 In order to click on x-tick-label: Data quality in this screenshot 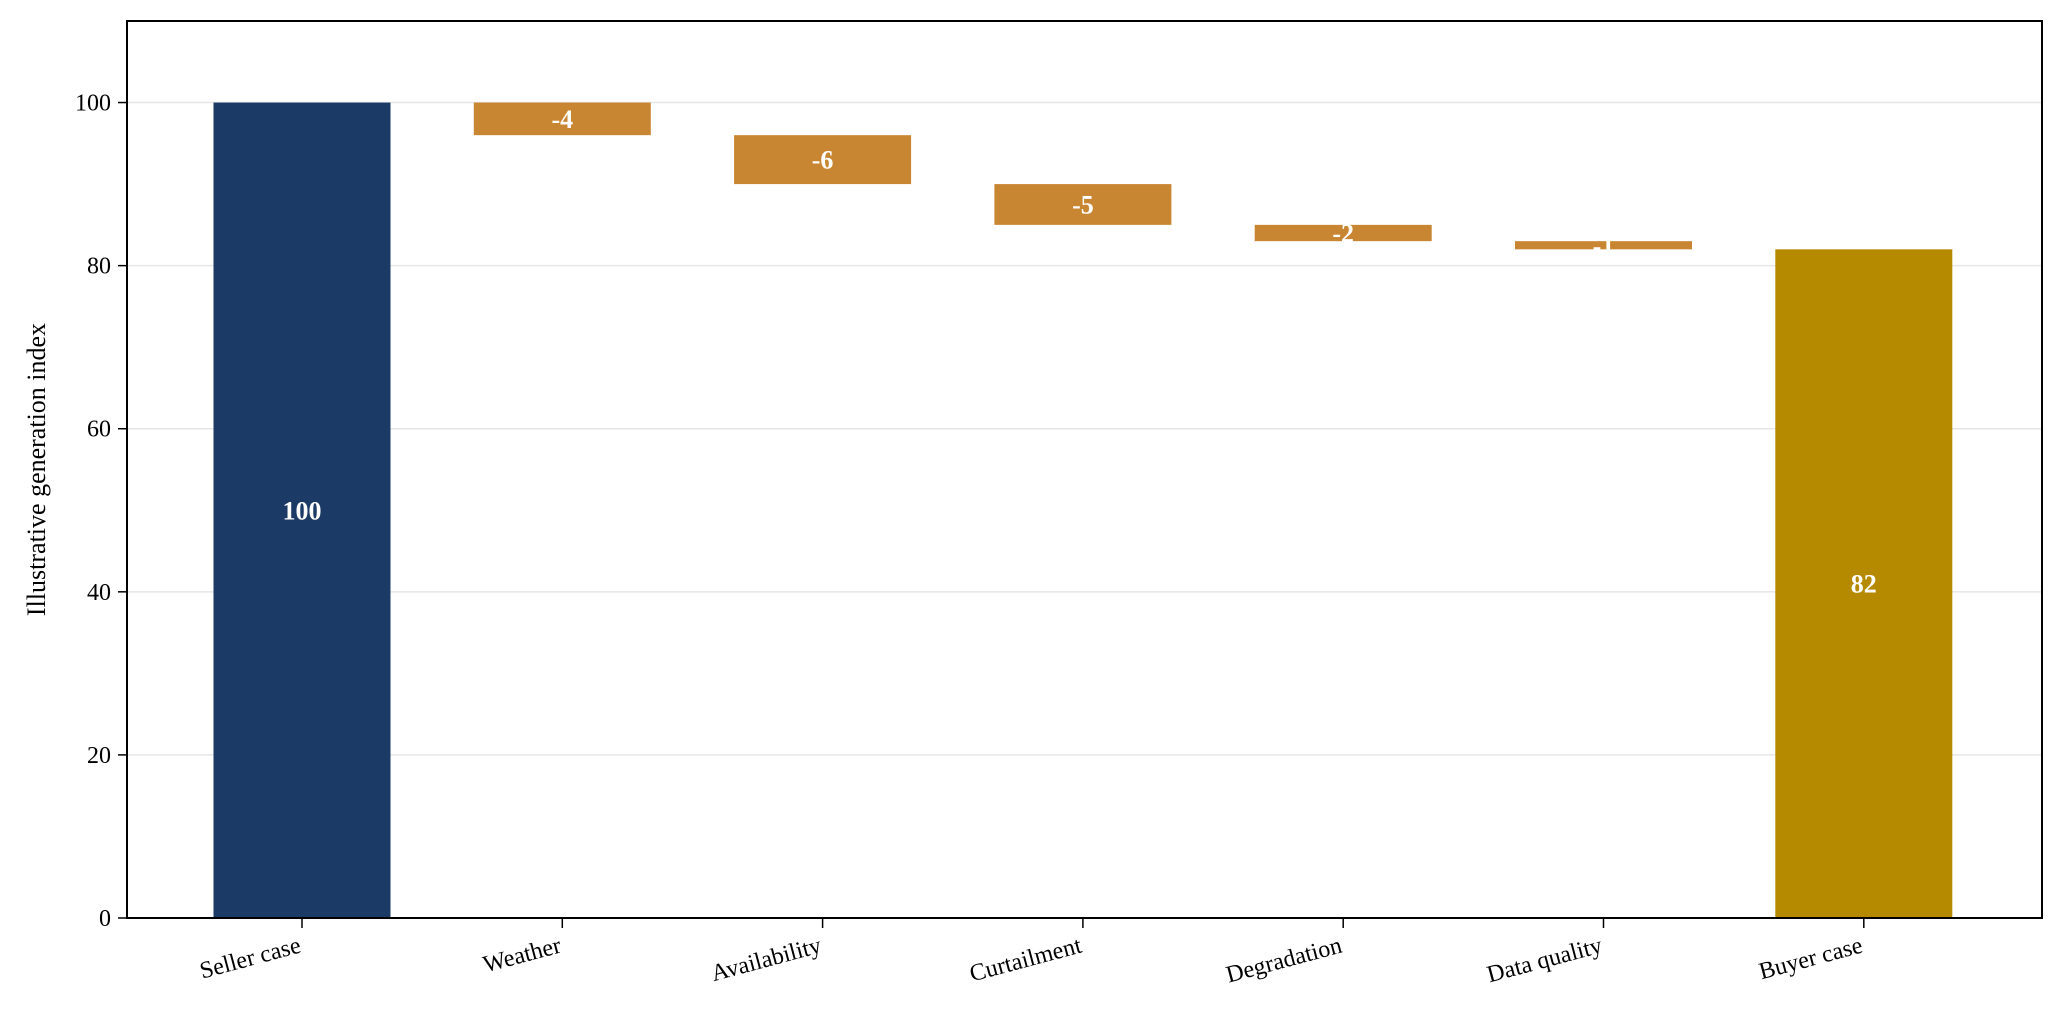, I will do `click(1544, 961)`.